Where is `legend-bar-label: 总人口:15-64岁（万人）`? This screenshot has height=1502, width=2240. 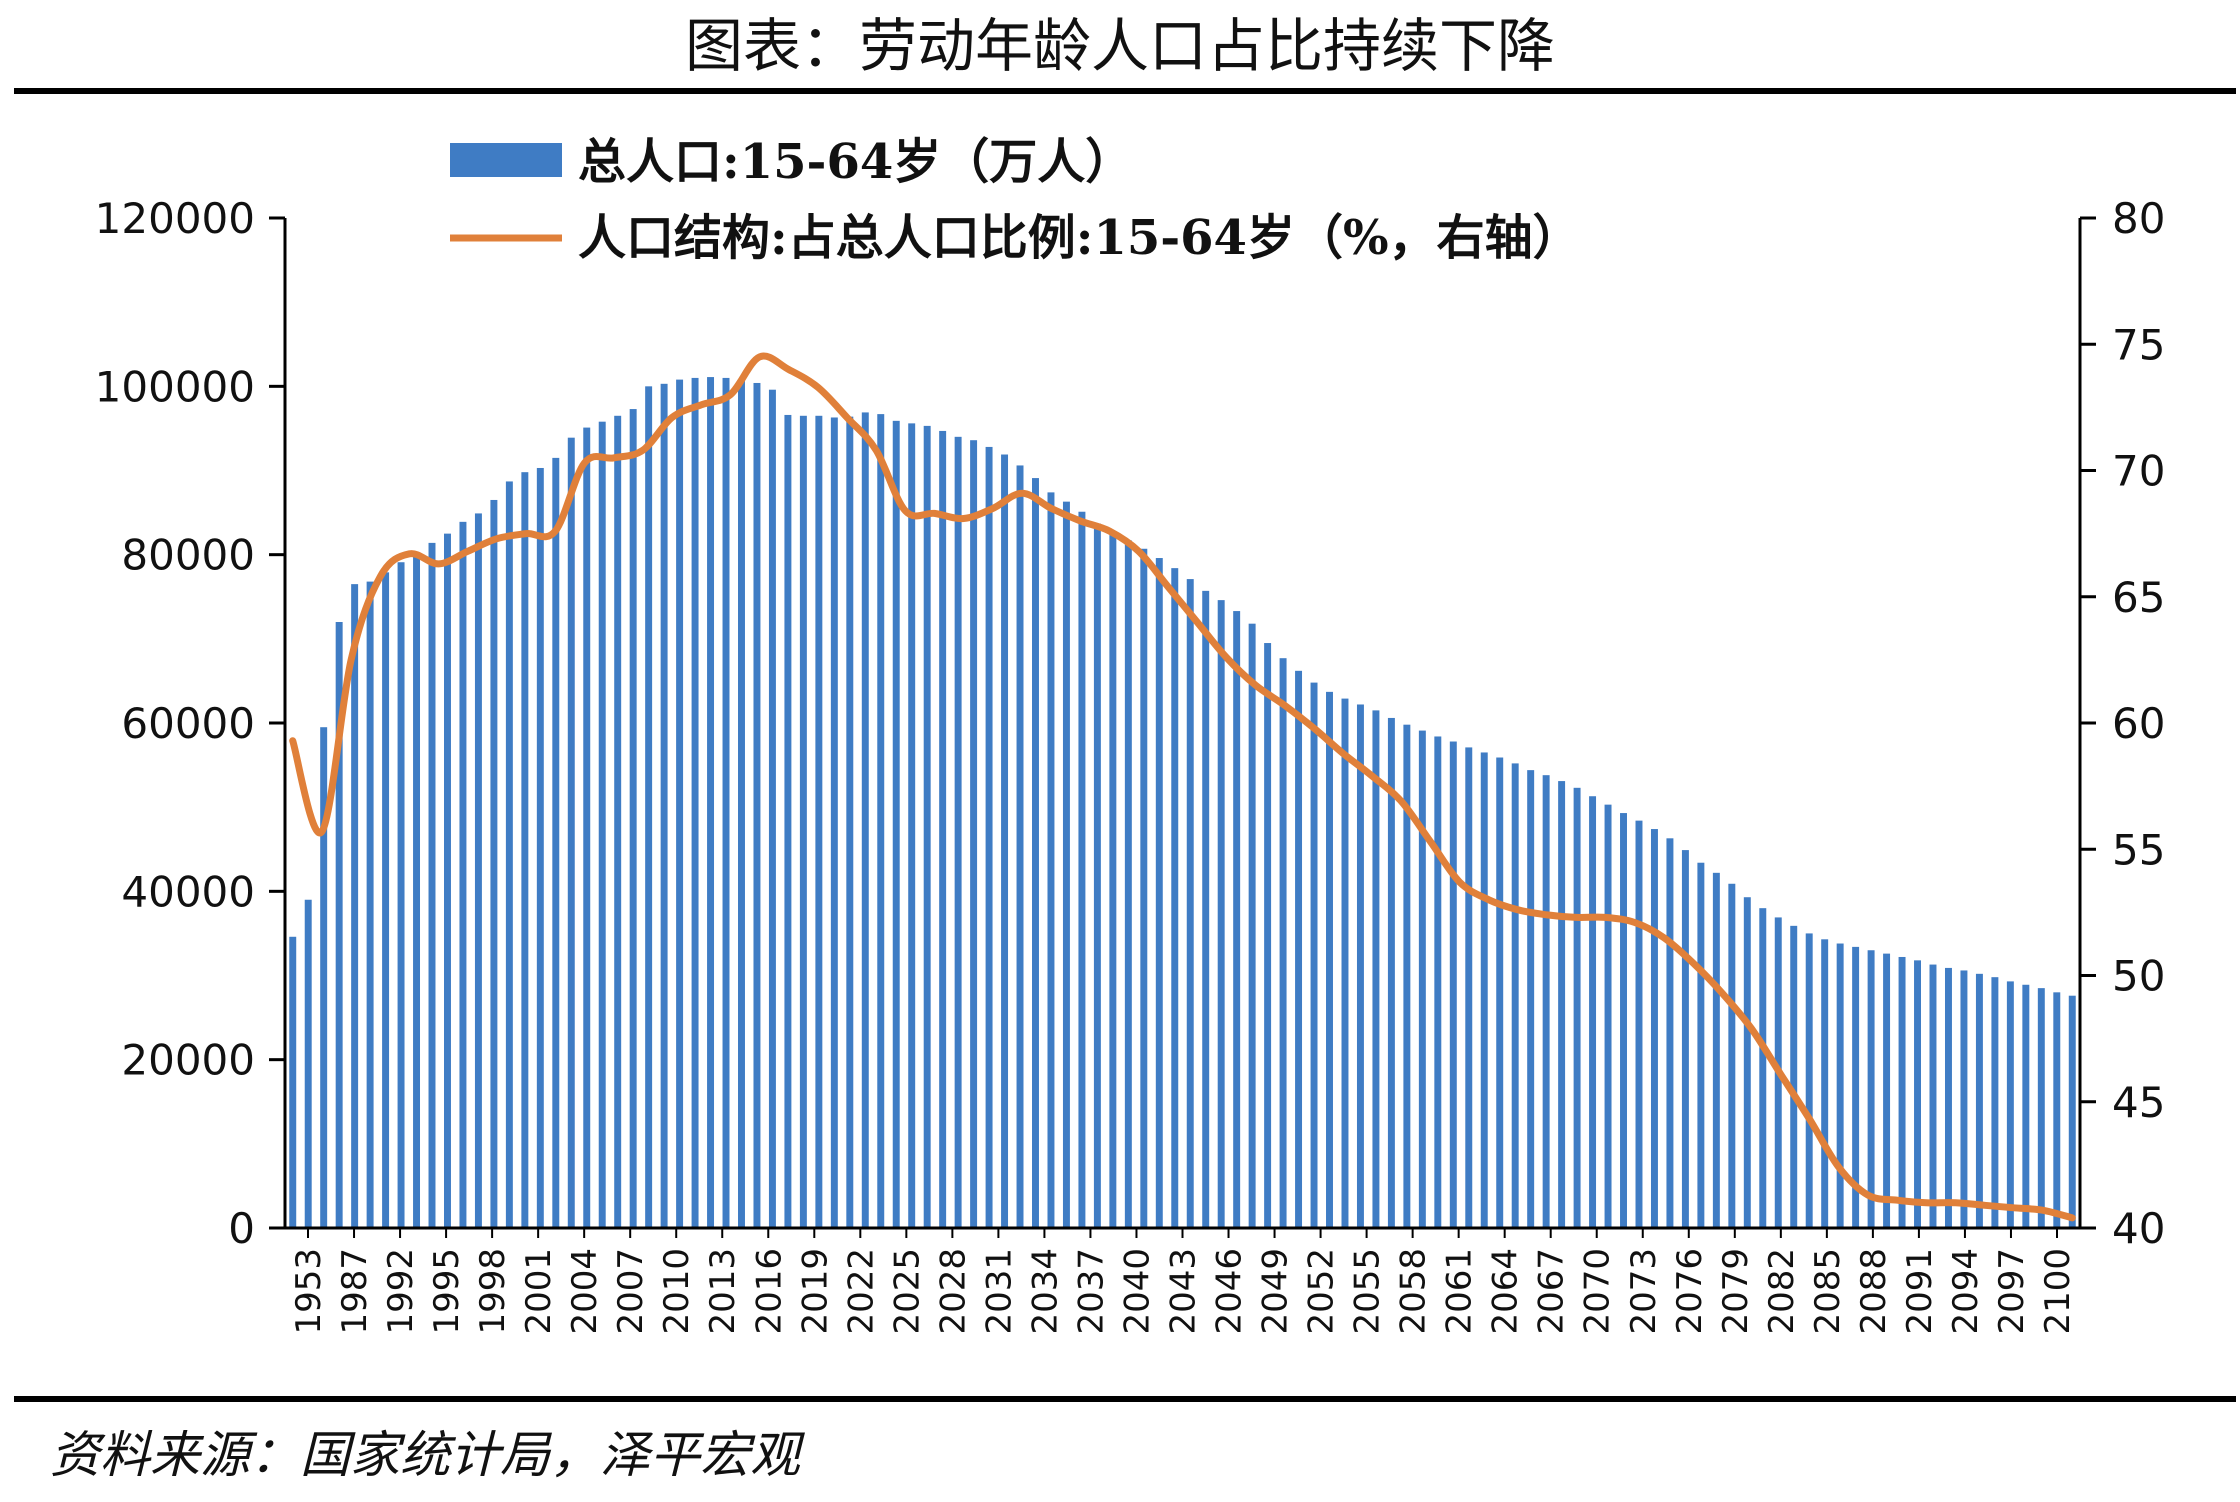
legend-bar-label: 总人口:15-64岁（万人） is located at coordinates (855, 162).